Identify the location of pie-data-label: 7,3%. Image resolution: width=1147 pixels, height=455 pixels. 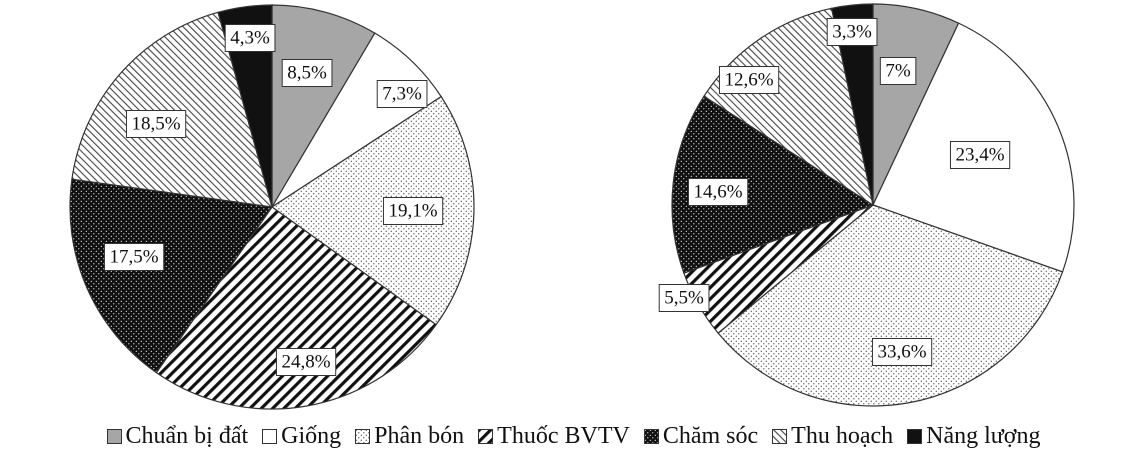
(402, 94).